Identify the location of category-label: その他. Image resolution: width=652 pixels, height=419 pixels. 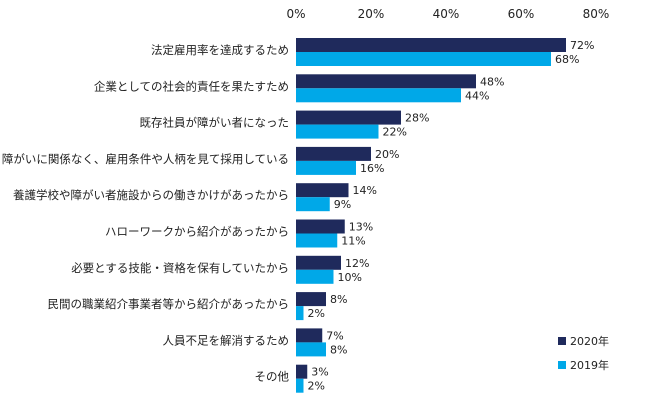
(272, 377).